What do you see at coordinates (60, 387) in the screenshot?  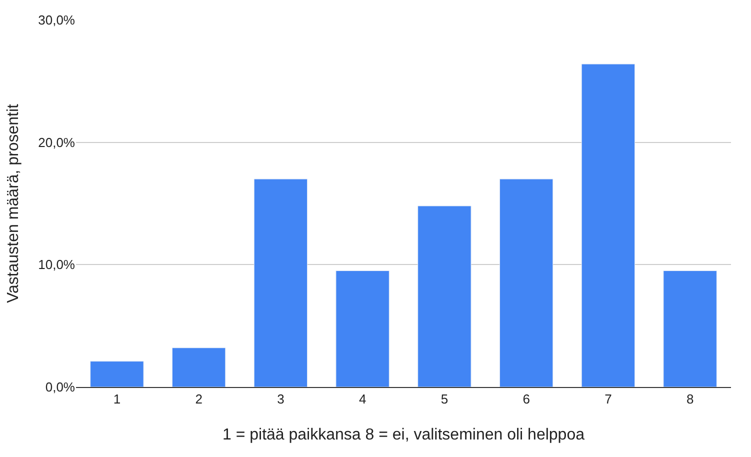 I see `y-tick-label: 0,0%` at bounding box center [60, 387].